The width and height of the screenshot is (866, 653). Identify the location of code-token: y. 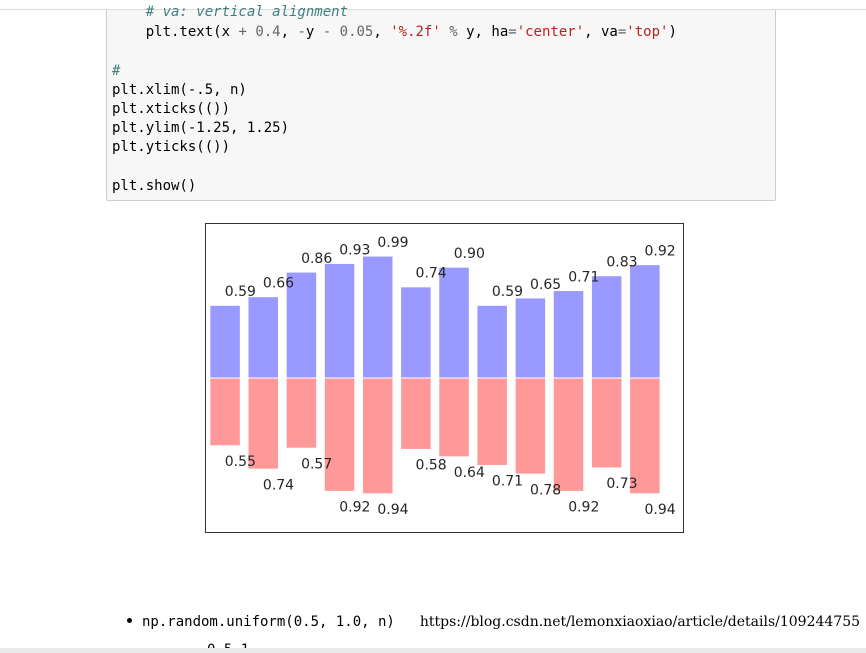
(314, 32).